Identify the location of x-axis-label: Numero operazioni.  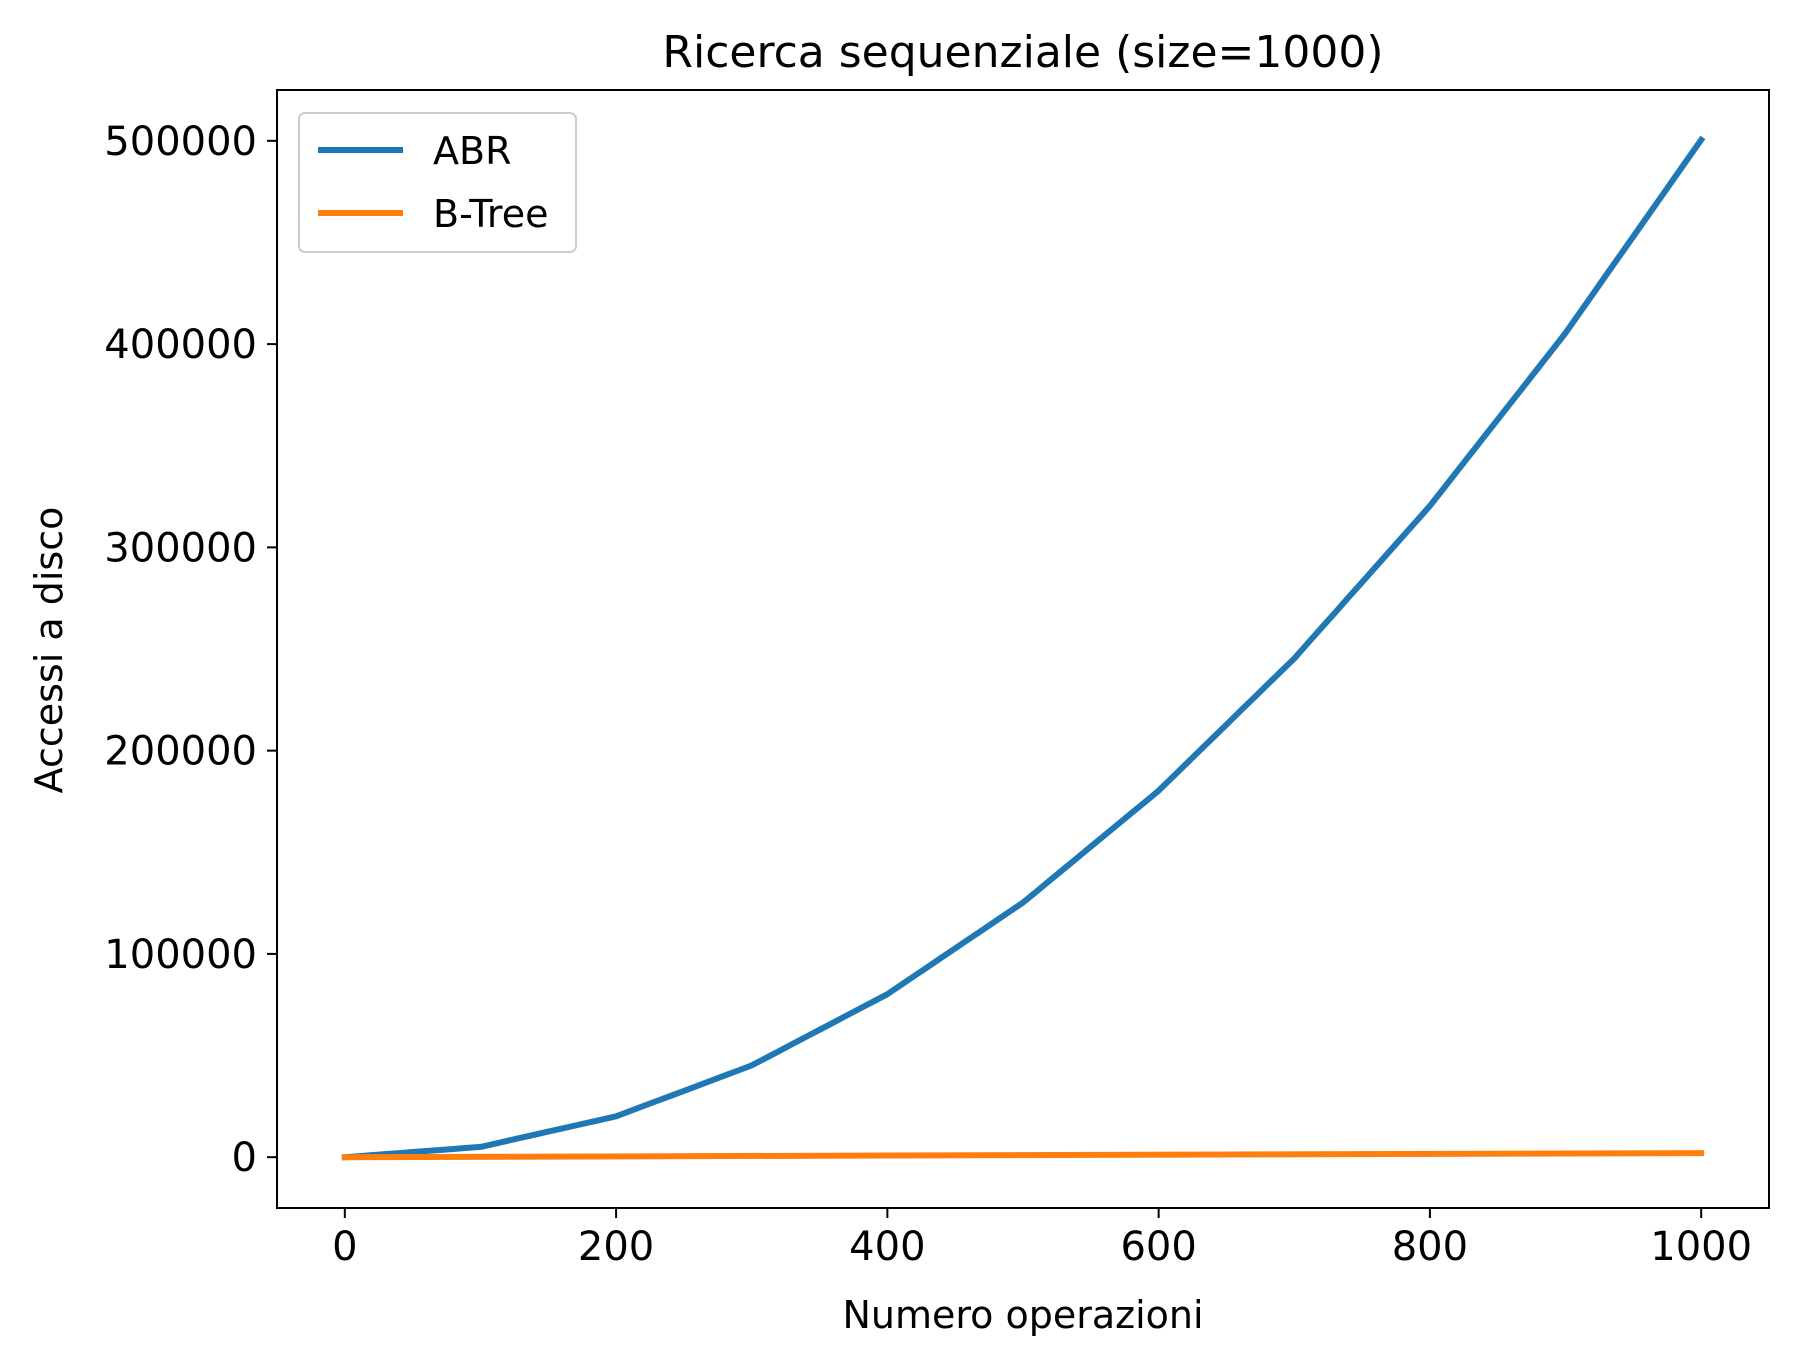
(1022, 1315).